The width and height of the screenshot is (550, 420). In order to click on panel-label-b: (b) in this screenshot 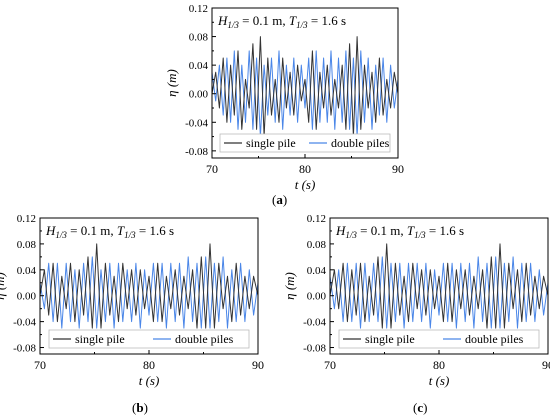, I will do `click(140, 407)`.